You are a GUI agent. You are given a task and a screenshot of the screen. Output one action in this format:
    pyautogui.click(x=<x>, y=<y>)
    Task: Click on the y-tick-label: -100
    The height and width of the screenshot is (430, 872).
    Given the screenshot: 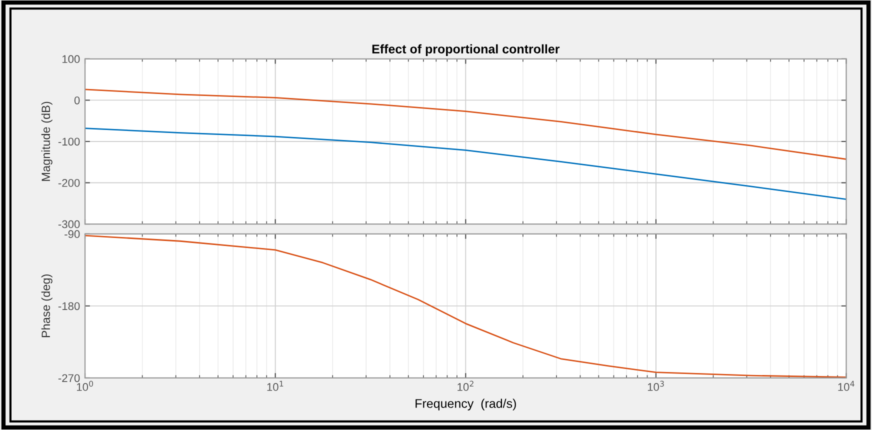 What is the action you would take?
    pyautogui.click(x=69, y=142)
    